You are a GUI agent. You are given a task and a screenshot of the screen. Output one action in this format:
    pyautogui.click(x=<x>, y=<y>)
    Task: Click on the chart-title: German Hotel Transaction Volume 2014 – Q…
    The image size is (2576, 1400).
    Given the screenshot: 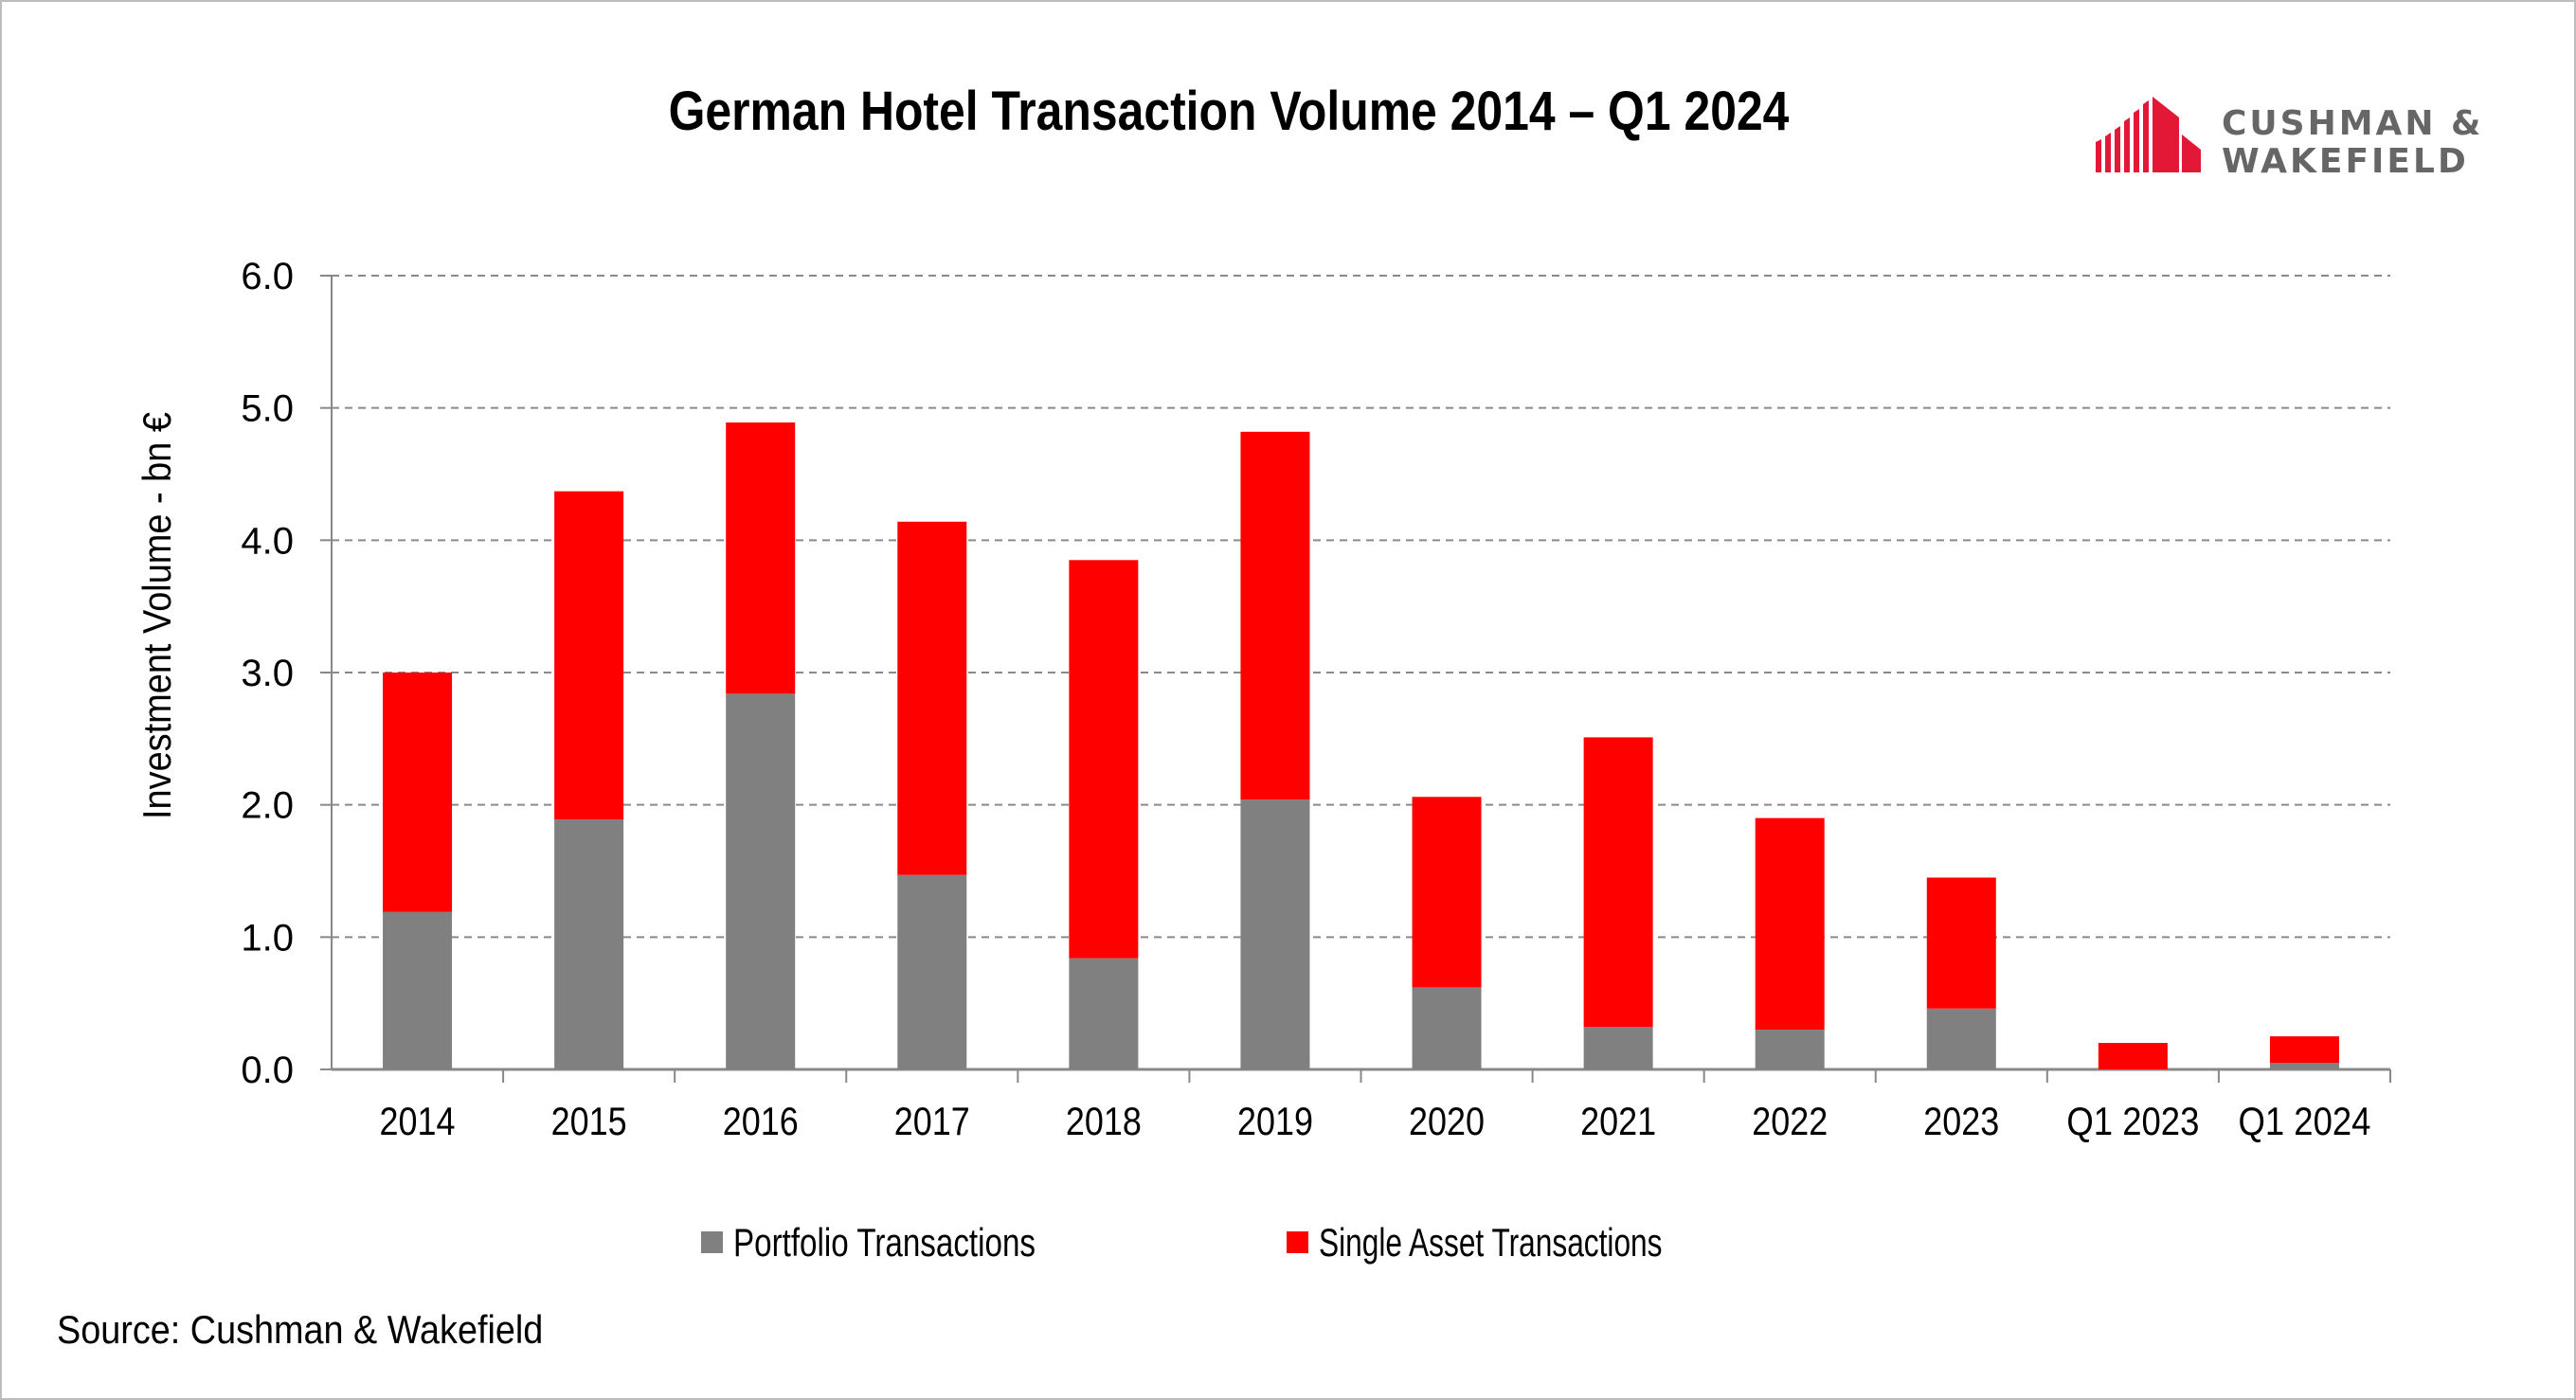 What is the action you would take?
    pyautogui.click(x=1229, y=111)
    